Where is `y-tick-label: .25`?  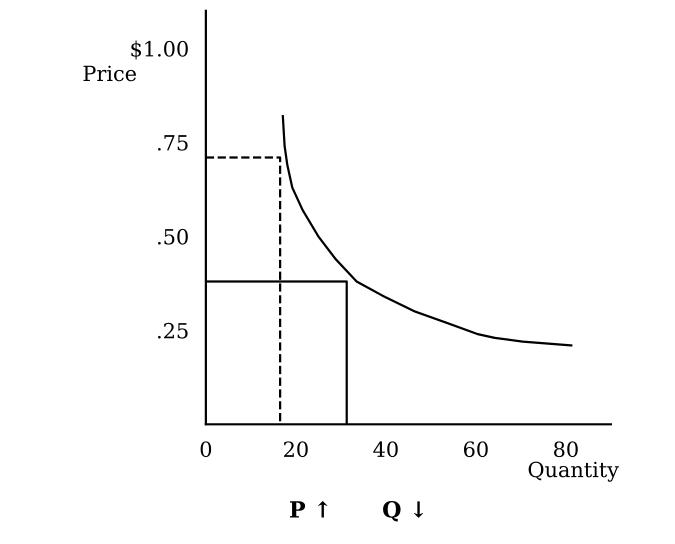 y-tick-label: .25 is located at coordinates (173, 330).